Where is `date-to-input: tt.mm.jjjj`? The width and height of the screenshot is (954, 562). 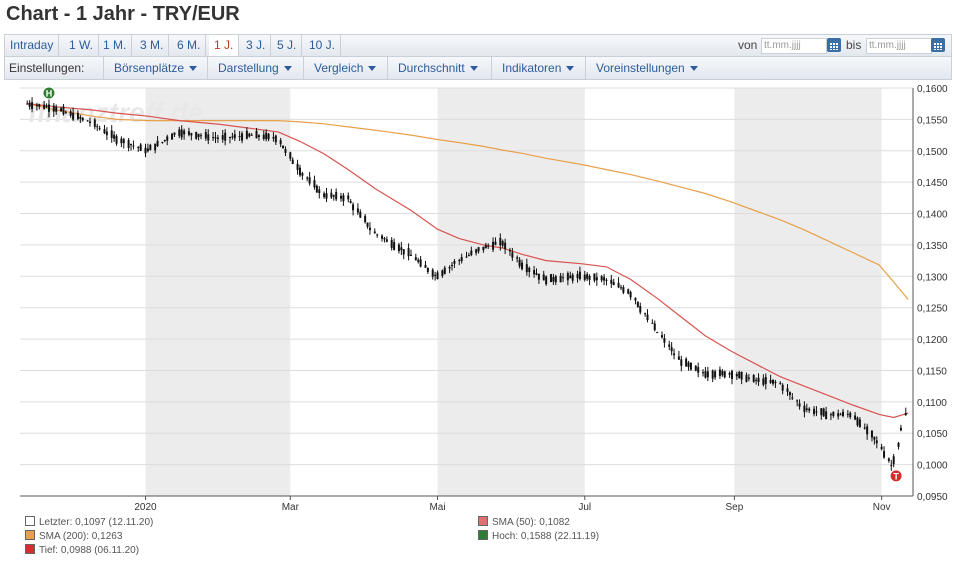 date-to-input: tt.mm.jjjj is located at coordinates (899, 46).